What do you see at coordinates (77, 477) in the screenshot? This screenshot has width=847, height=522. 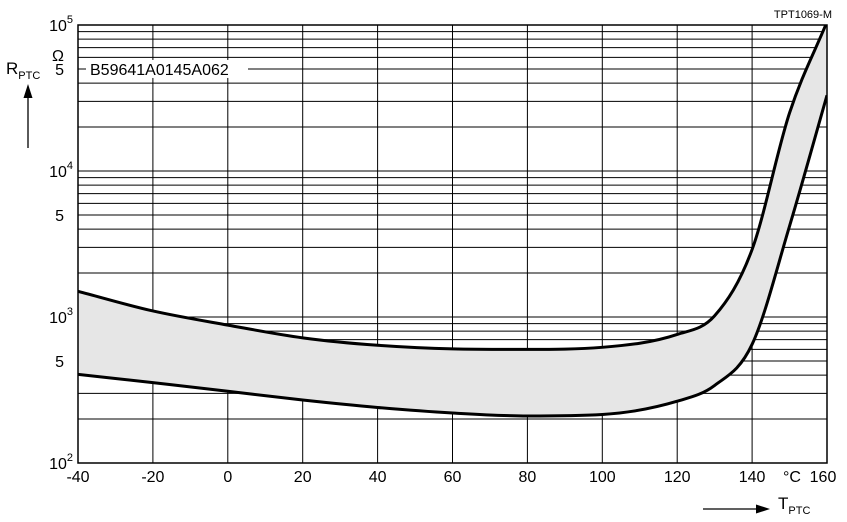 I see `x-tick-label: -40` at bounding box center [77, 477].